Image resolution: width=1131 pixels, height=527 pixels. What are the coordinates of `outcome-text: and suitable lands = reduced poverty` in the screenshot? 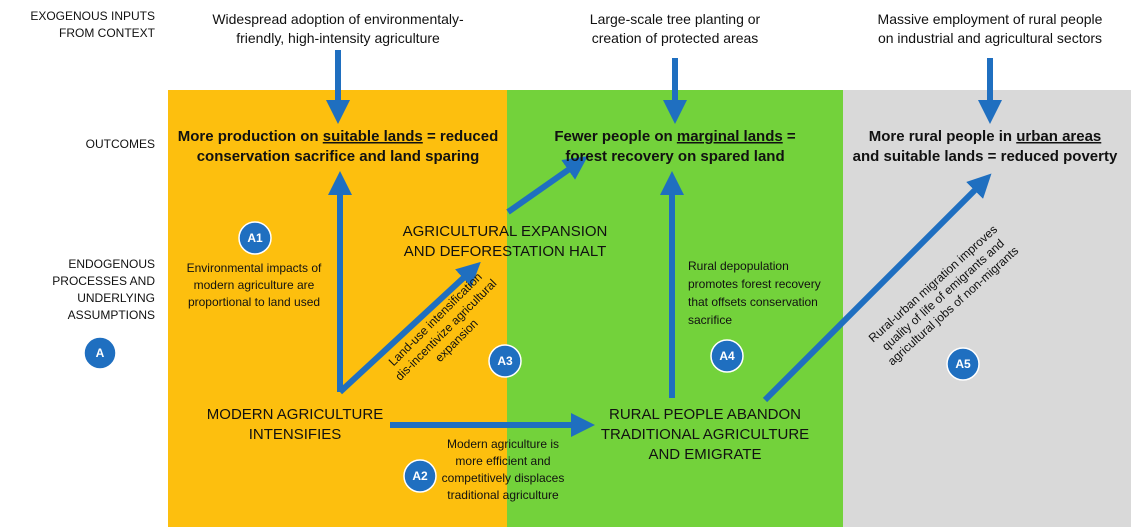 It's located at (985, 156).